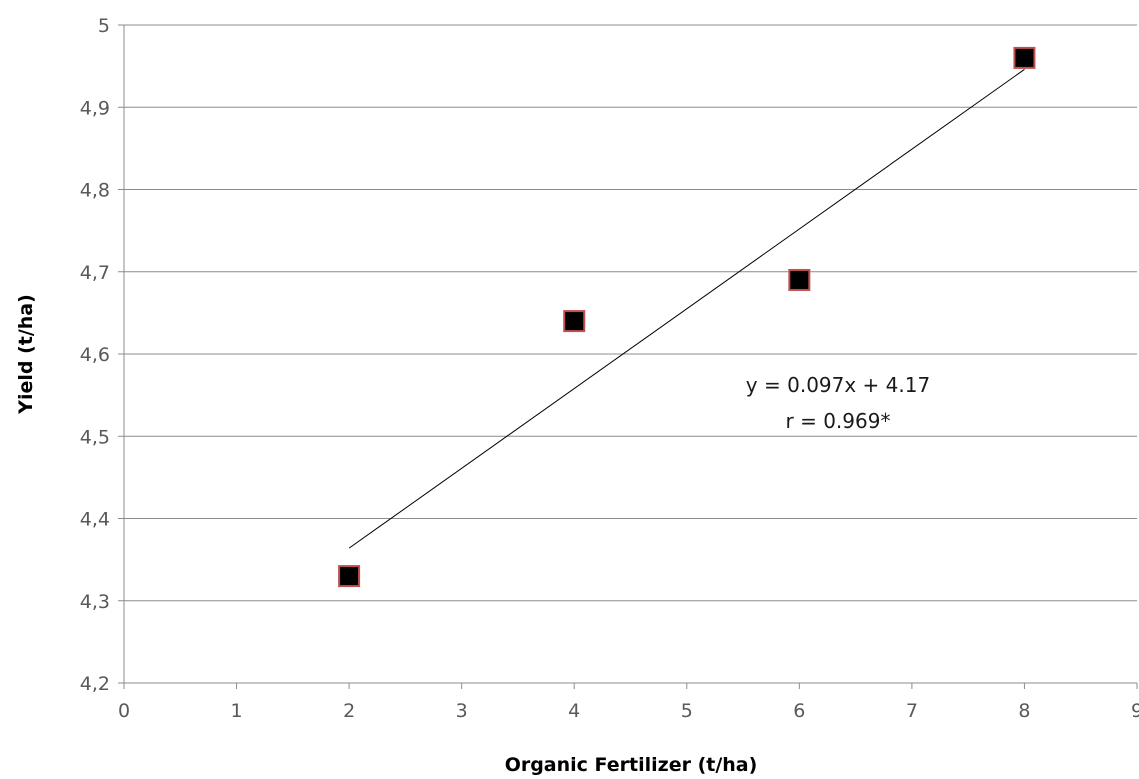  I want to click on x-tick-label: 1, so click(237, 711).